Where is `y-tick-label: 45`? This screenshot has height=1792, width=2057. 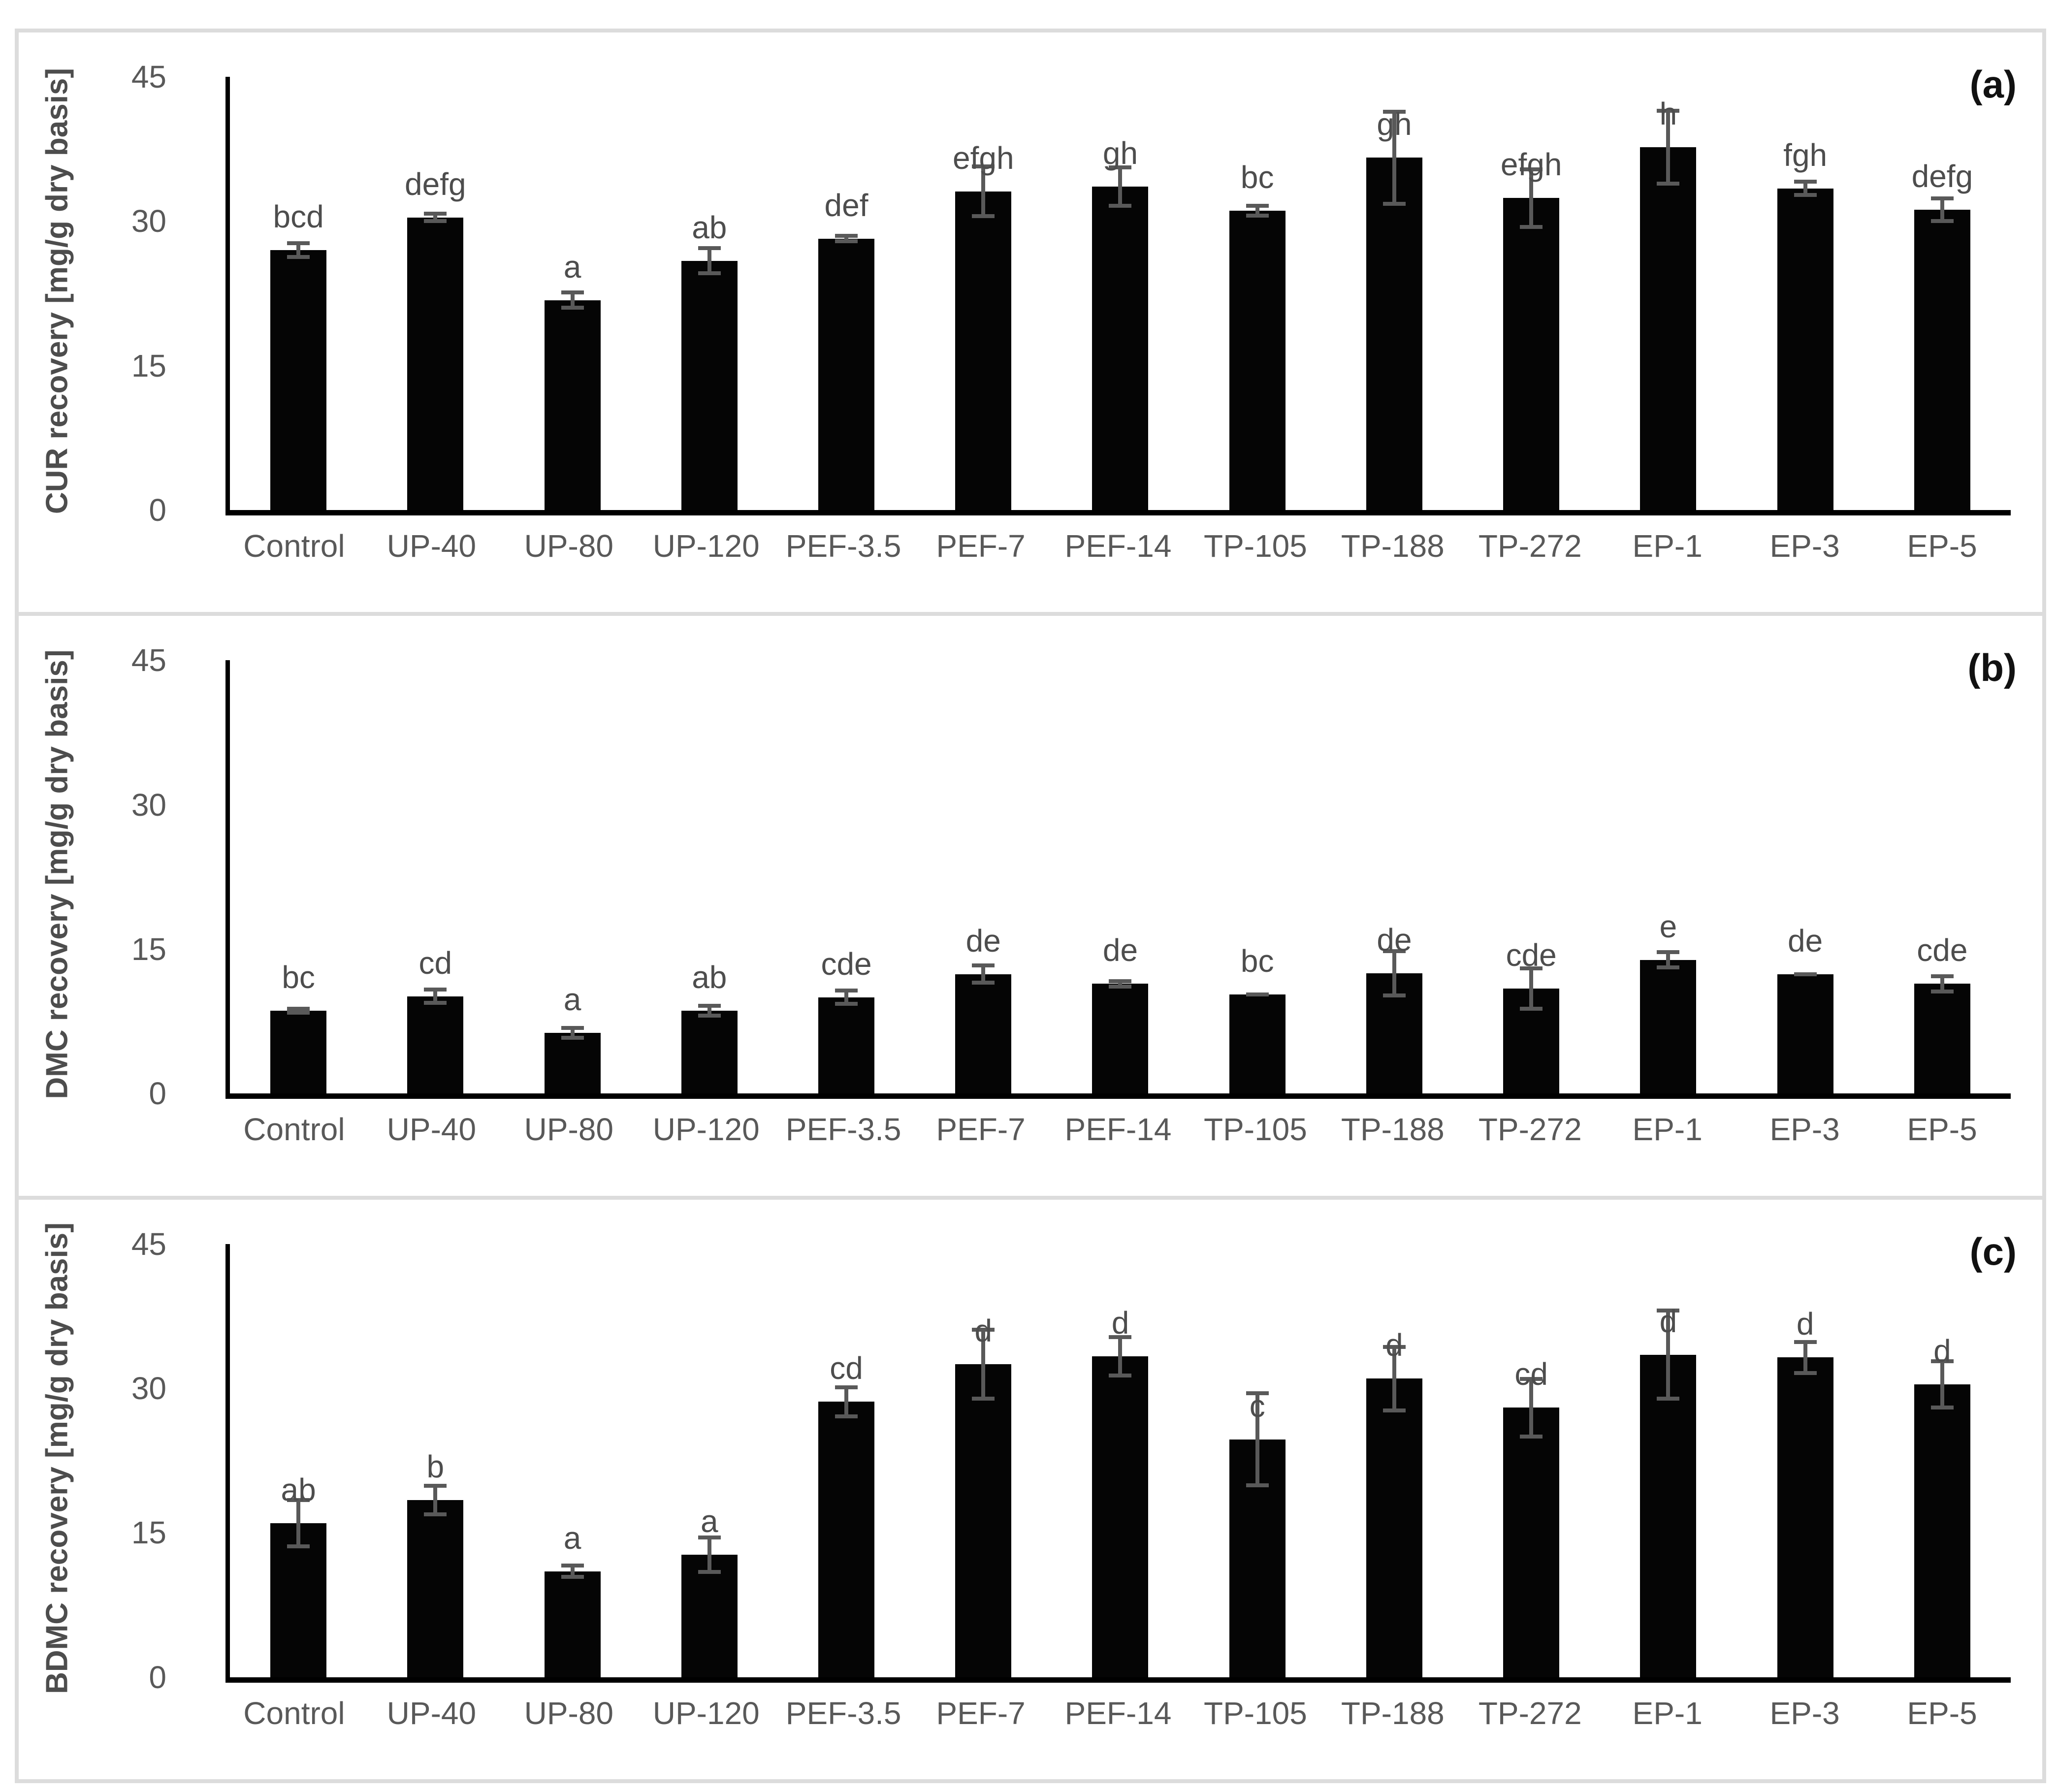
y-tick-label: 45 is located at coordinates (148, 660).